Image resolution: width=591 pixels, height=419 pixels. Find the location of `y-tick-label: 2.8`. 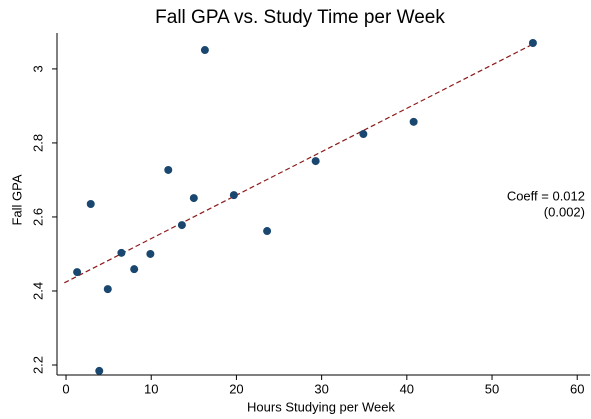

y-tick-label: 2.8 is located at coordinates (37, 143).